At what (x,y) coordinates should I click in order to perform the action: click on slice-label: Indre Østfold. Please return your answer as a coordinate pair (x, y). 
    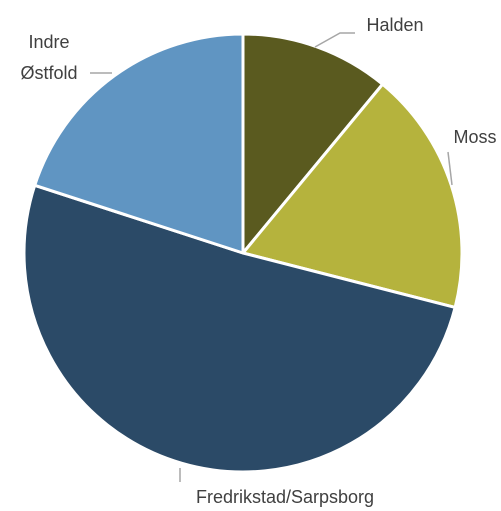
    Looking at the image, I should click on (49, 57).